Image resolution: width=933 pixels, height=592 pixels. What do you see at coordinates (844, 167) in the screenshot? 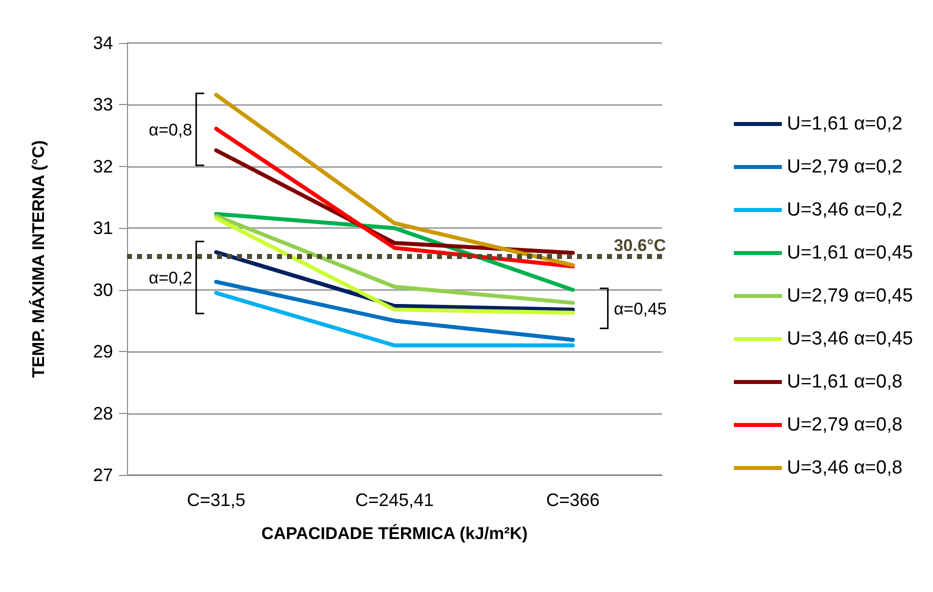
I see `legend-label: U=2,79 α=0,2` at bounding box center [844, 167].